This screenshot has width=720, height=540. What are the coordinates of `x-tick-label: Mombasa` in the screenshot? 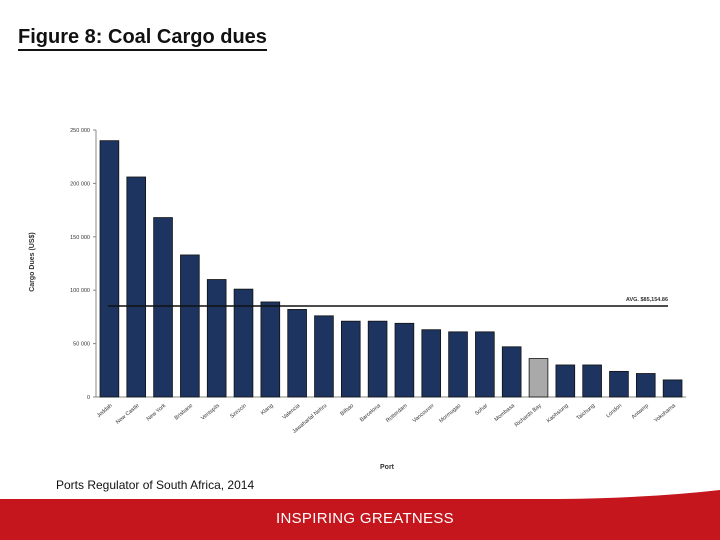 It's located at (505, 412).